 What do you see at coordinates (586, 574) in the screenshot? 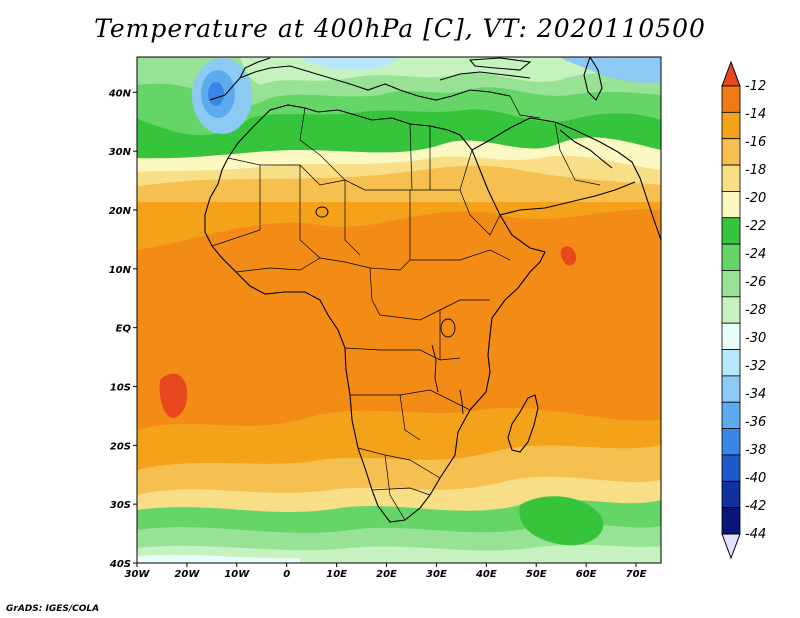
I see `lon-tick-label: 60E` at bounding box center [586, 574].